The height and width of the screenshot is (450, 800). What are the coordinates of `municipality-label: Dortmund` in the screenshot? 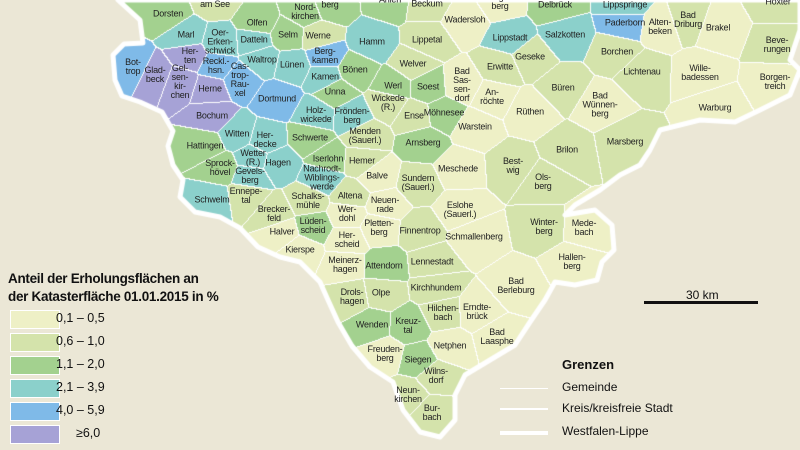 It's located at (277, 98).